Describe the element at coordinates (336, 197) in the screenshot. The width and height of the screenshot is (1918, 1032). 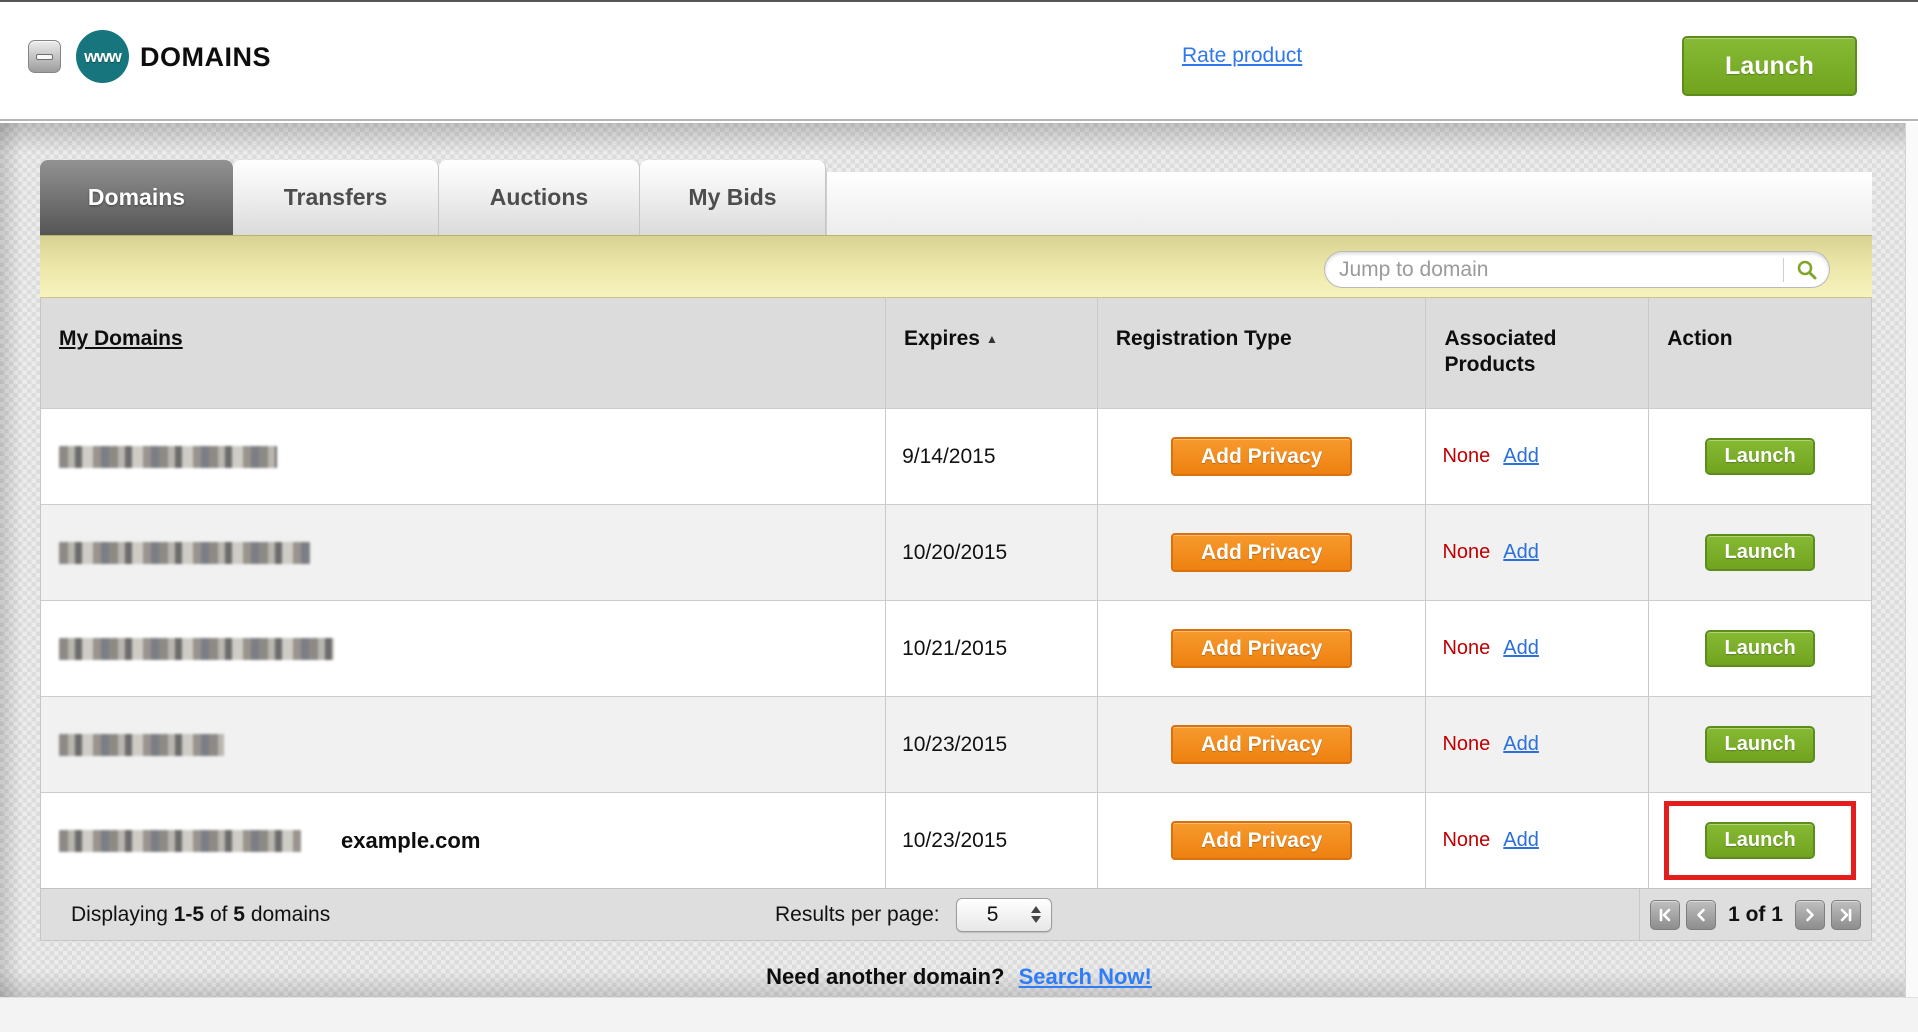
I see `tab-transfers: Transfers` at that location.